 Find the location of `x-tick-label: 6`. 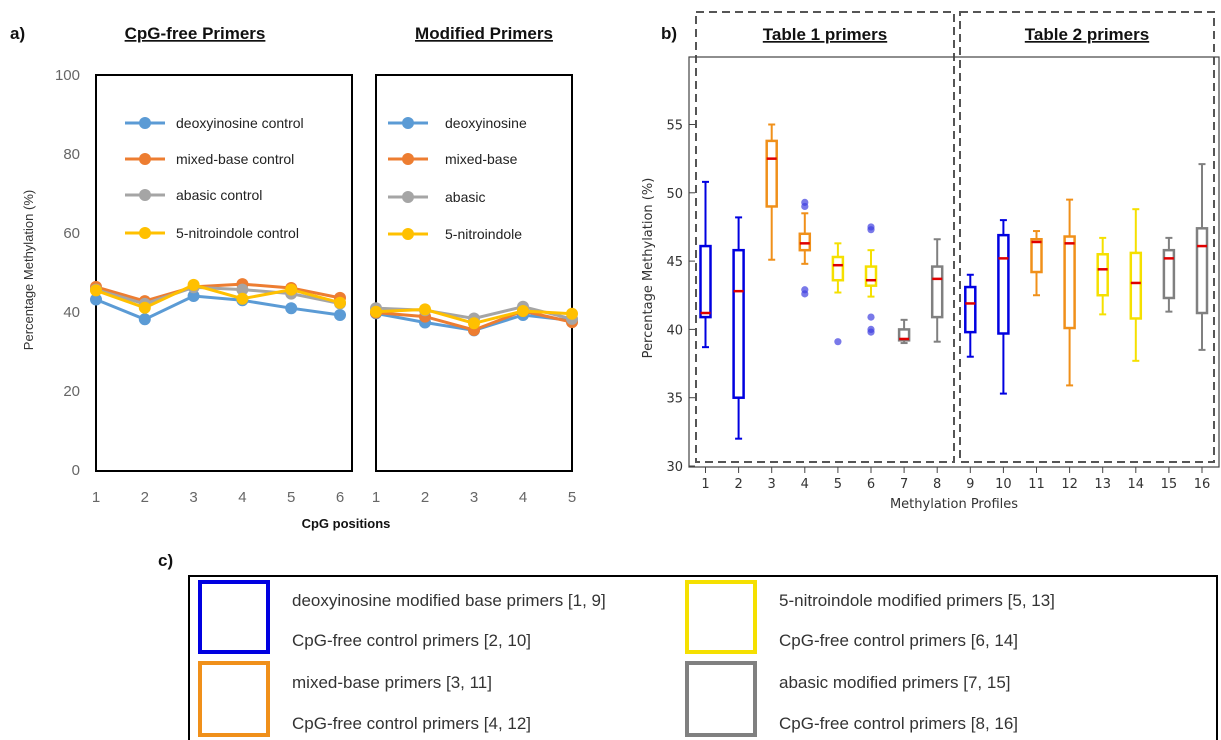

x-tick-label: 6 is located at coordinates (340, 497).